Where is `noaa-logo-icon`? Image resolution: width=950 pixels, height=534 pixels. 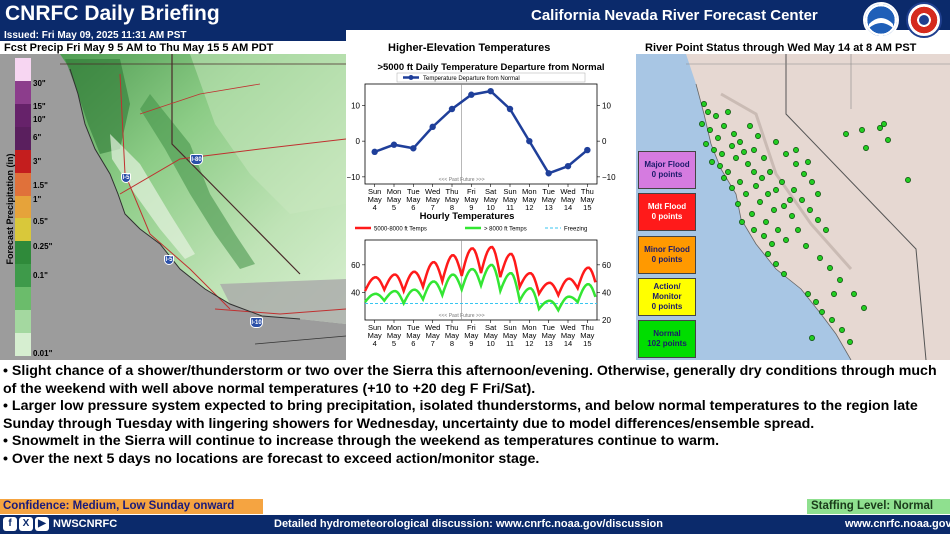 noaa-logo-icon is located at coordinates (881, 20).